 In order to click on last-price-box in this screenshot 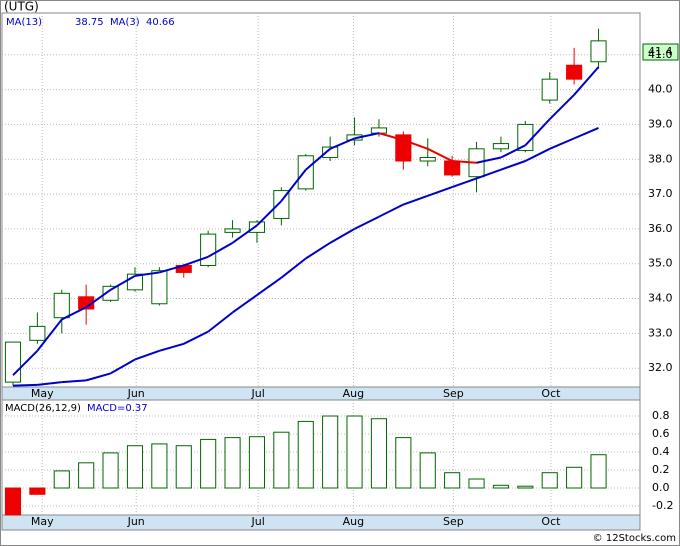, I will do `click(660, 52)`.